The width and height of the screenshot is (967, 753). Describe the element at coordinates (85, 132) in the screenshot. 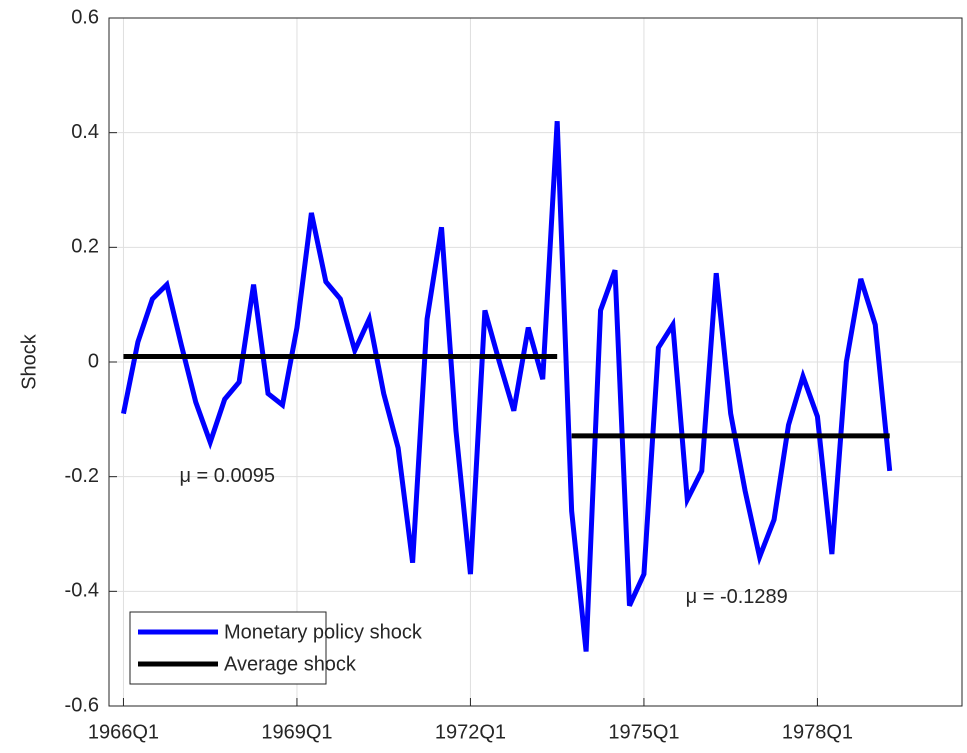

I see `y-tick-label: 0.4` at that location.